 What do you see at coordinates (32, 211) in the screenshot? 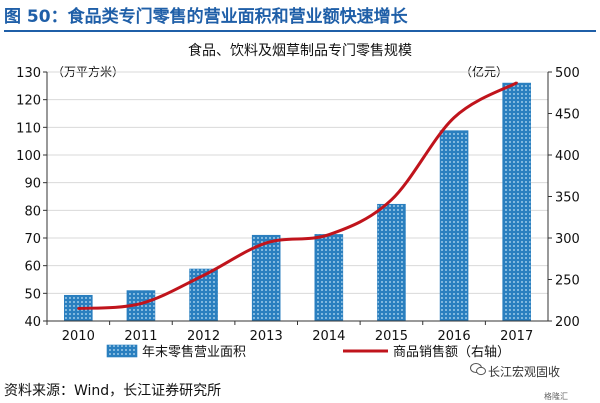
I see `left-tick-label: 80` at bounding box center [32, 211].